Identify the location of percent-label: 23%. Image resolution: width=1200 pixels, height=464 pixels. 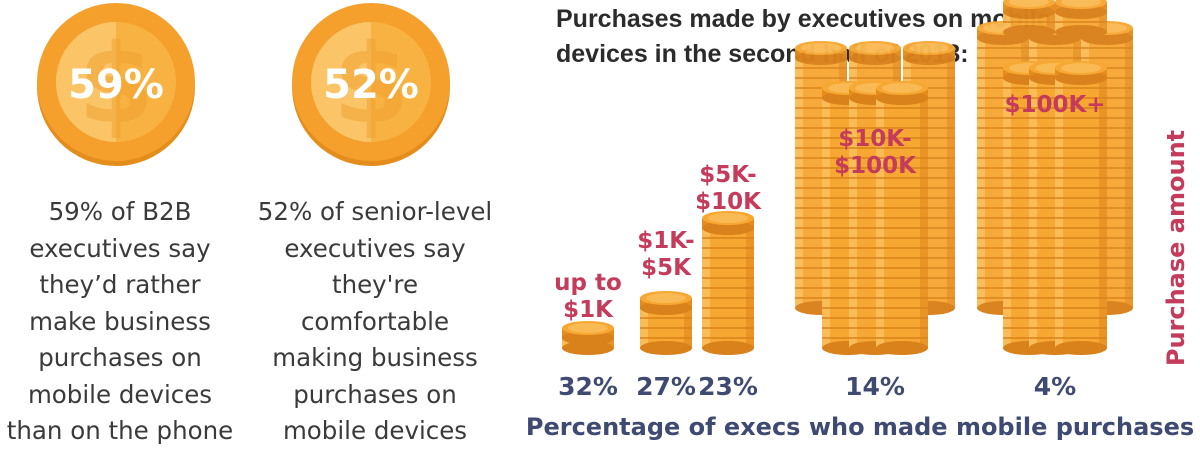
(728, 386).